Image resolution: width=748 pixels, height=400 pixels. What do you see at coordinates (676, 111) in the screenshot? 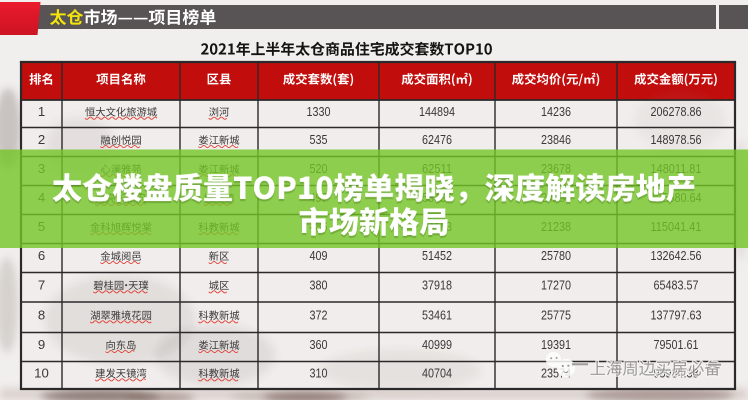
I see `svg-text: 206278.86` at bounding box center [676, 111].